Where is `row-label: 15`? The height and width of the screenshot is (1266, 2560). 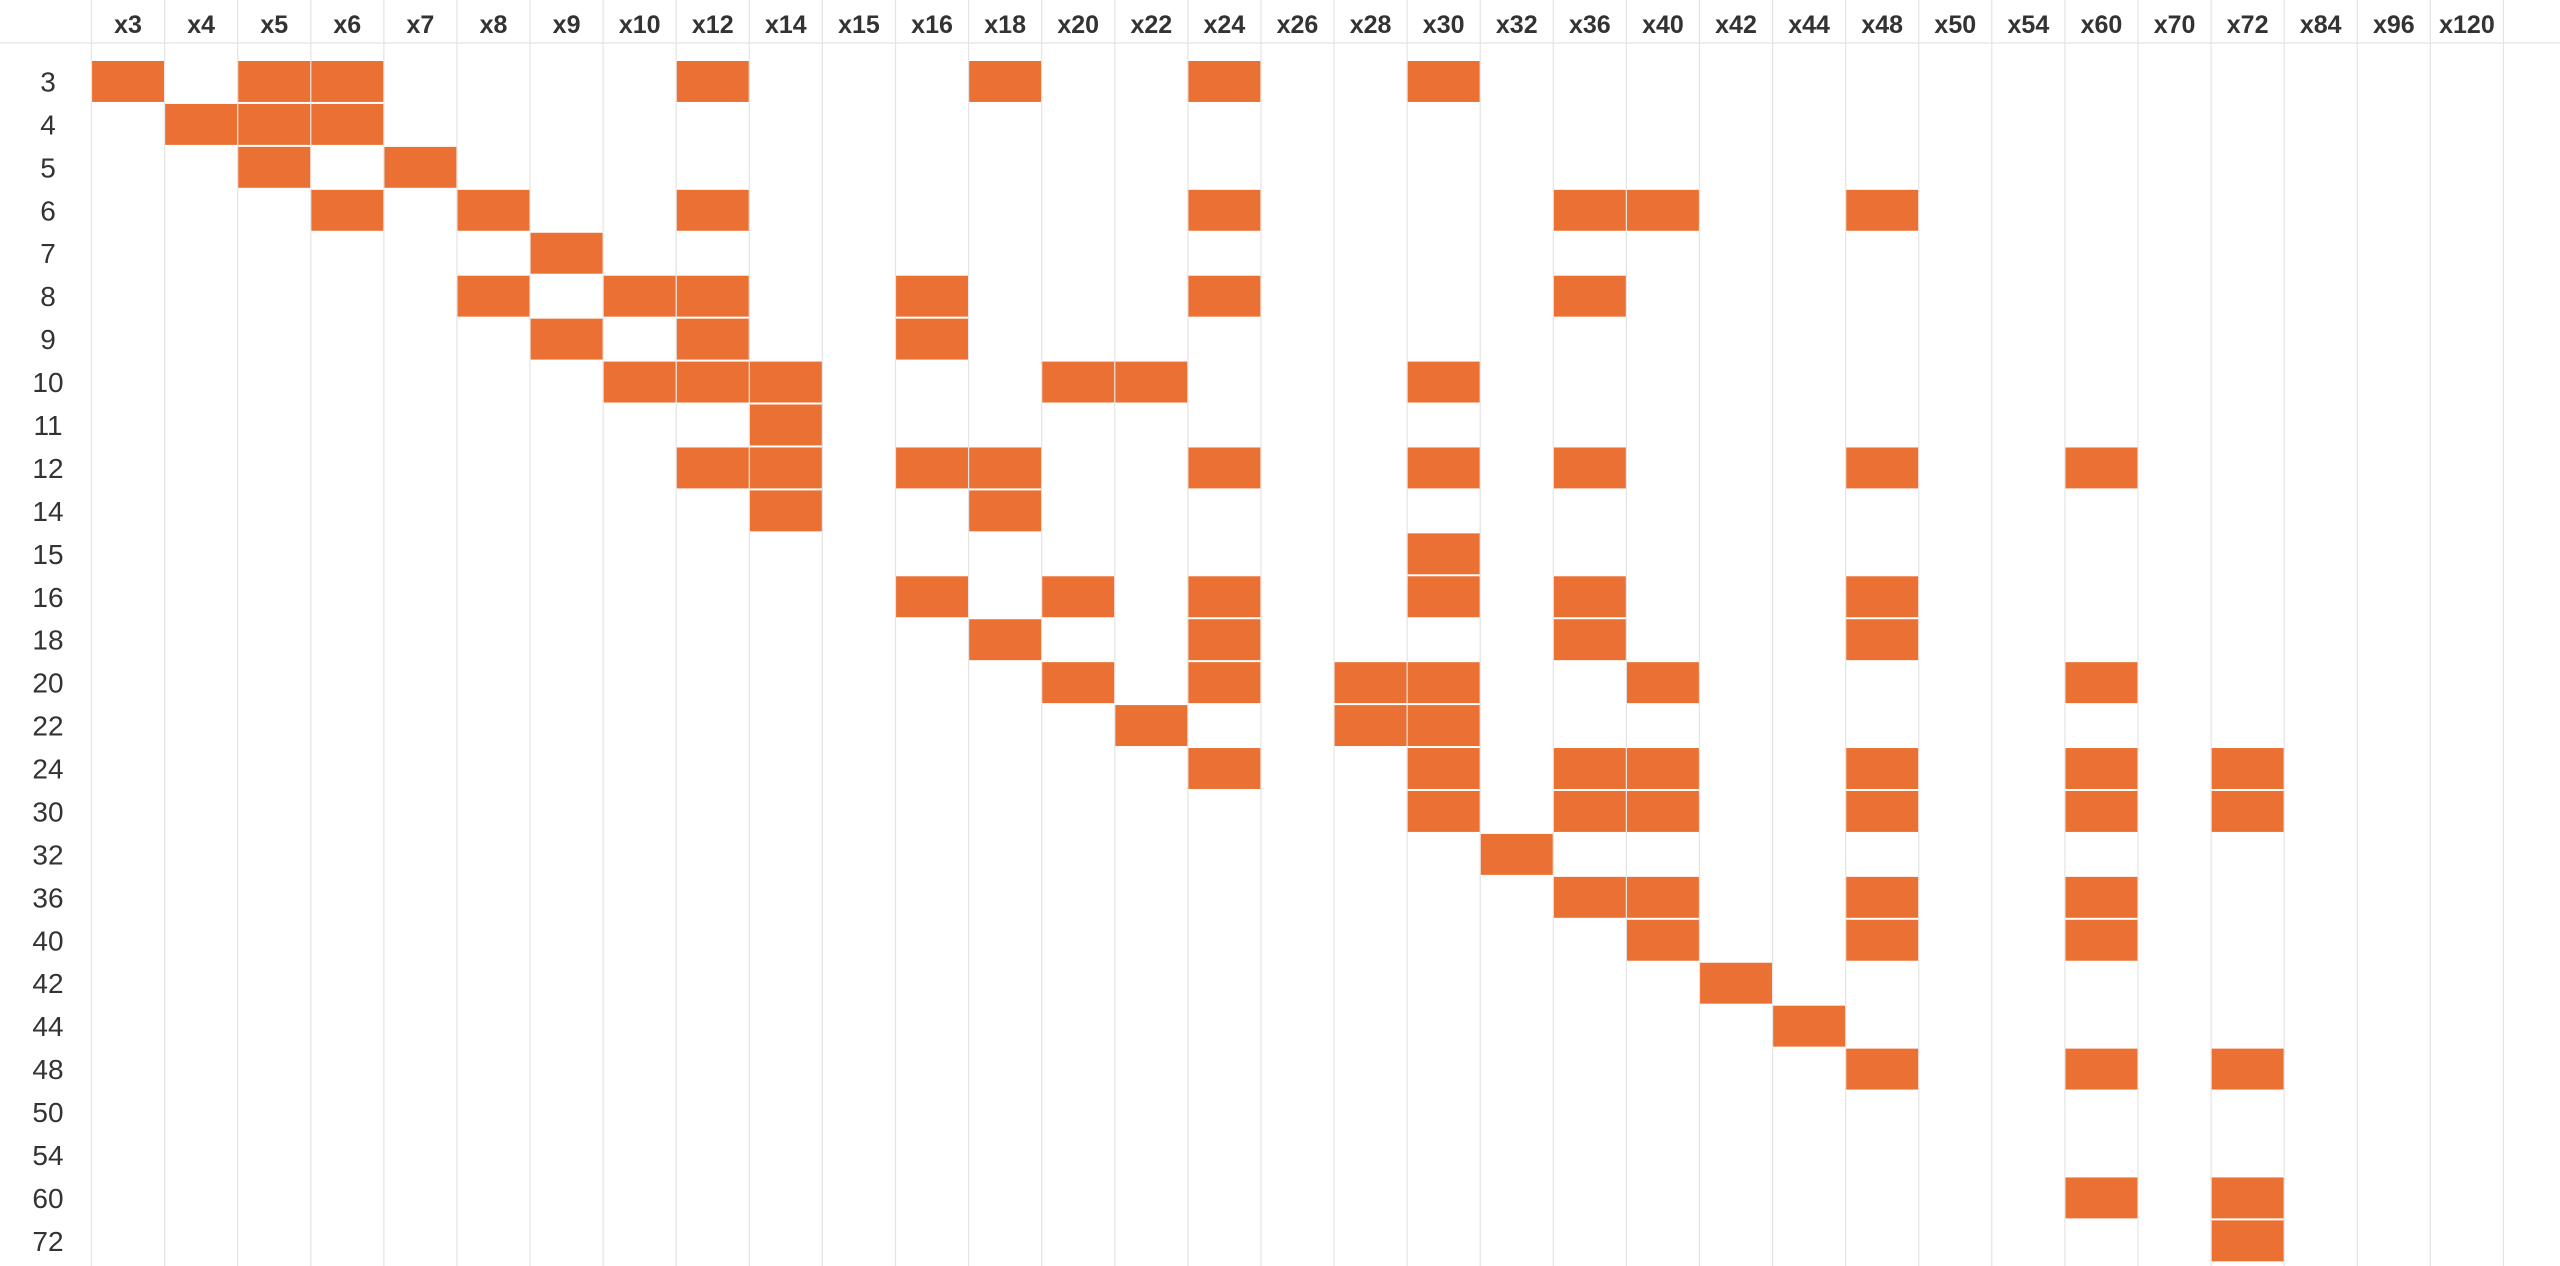
row-label: 15 is located at coordinates (47, 554).